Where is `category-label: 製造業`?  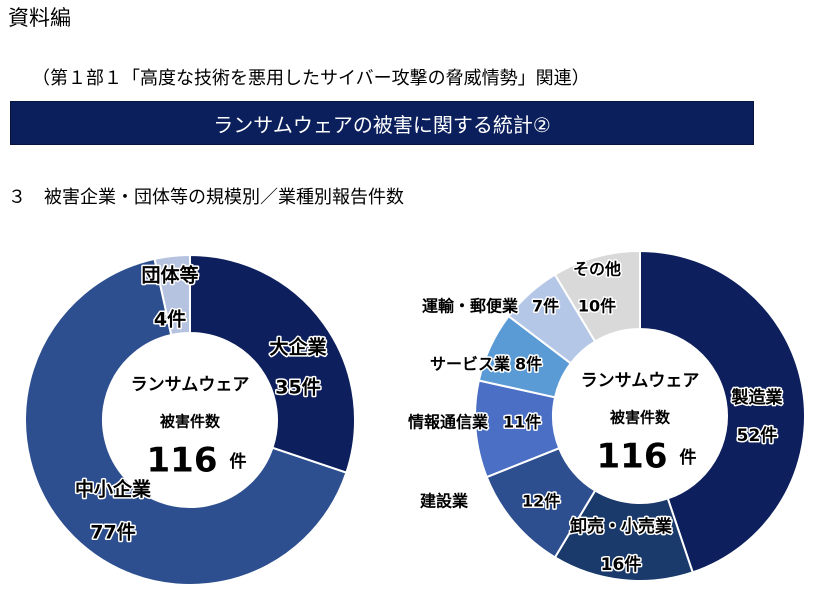
category-label: 製造業 is located at coordinates (757, 397).